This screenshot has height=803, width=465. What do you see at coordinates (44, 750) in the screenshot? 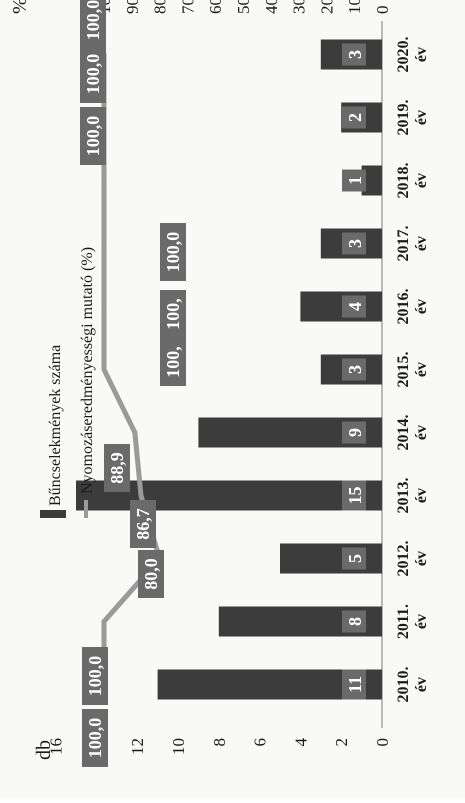
I see `left-axis-unit: db` at bounding box center [44, 750].